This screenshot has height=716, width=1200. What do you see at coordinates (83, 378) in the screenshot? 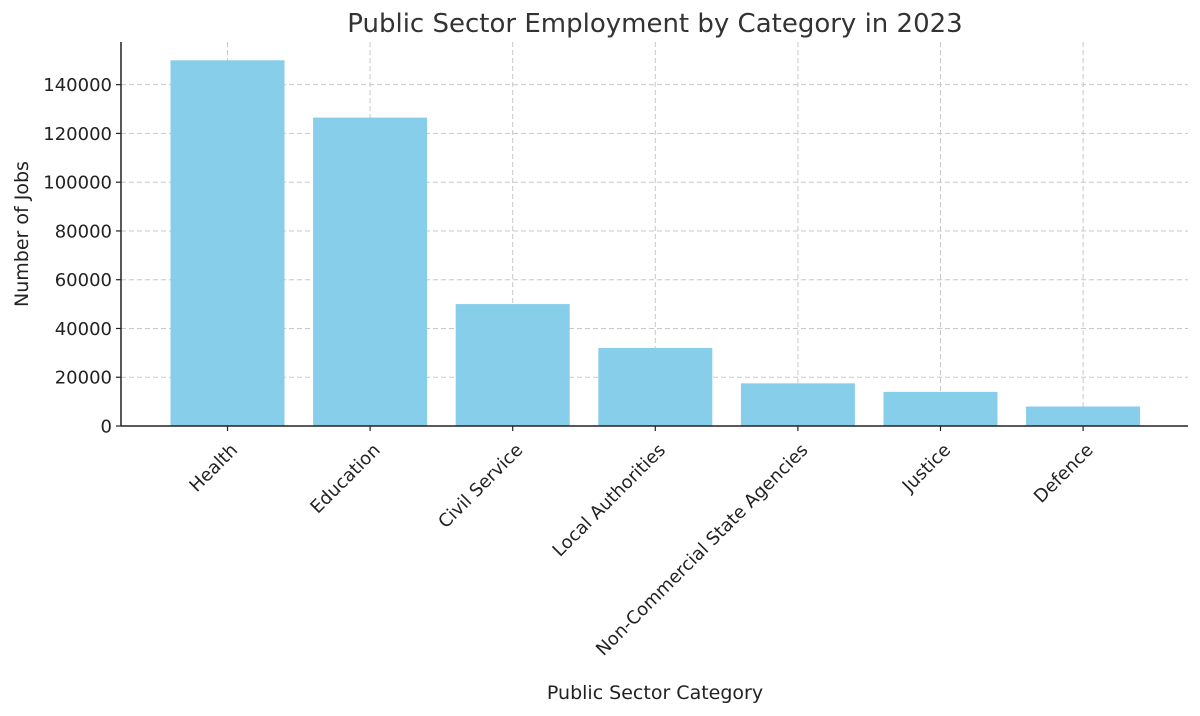
I see `y-tick-label: 20000` at bounding box center [83, 378].